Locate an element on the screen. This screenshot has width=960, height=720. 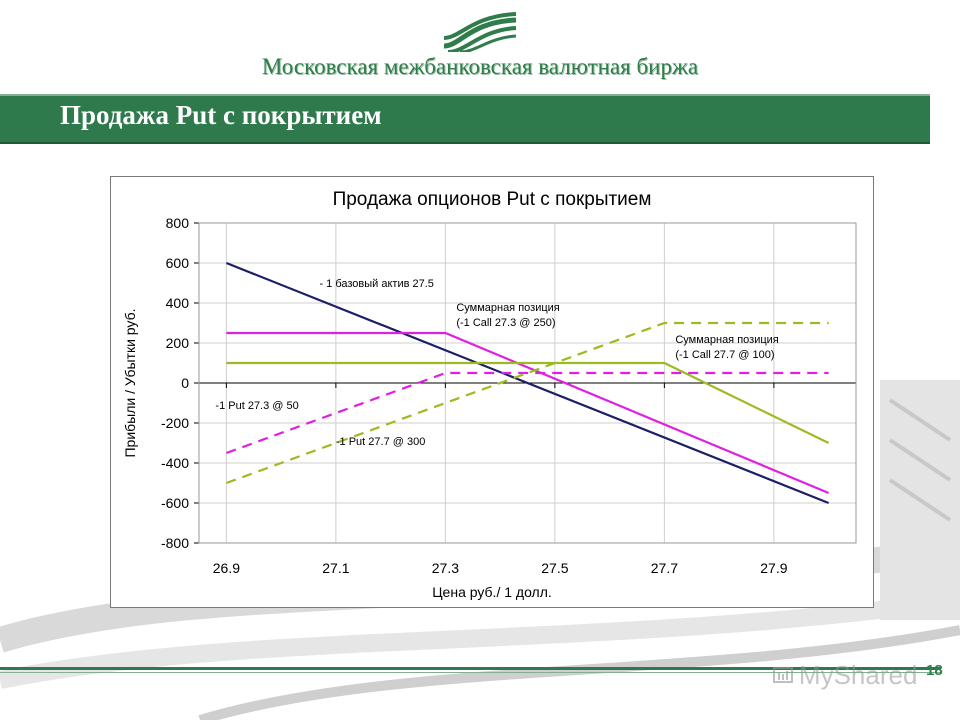
y-tick-label: -400 is located at coordinates (175, 463).